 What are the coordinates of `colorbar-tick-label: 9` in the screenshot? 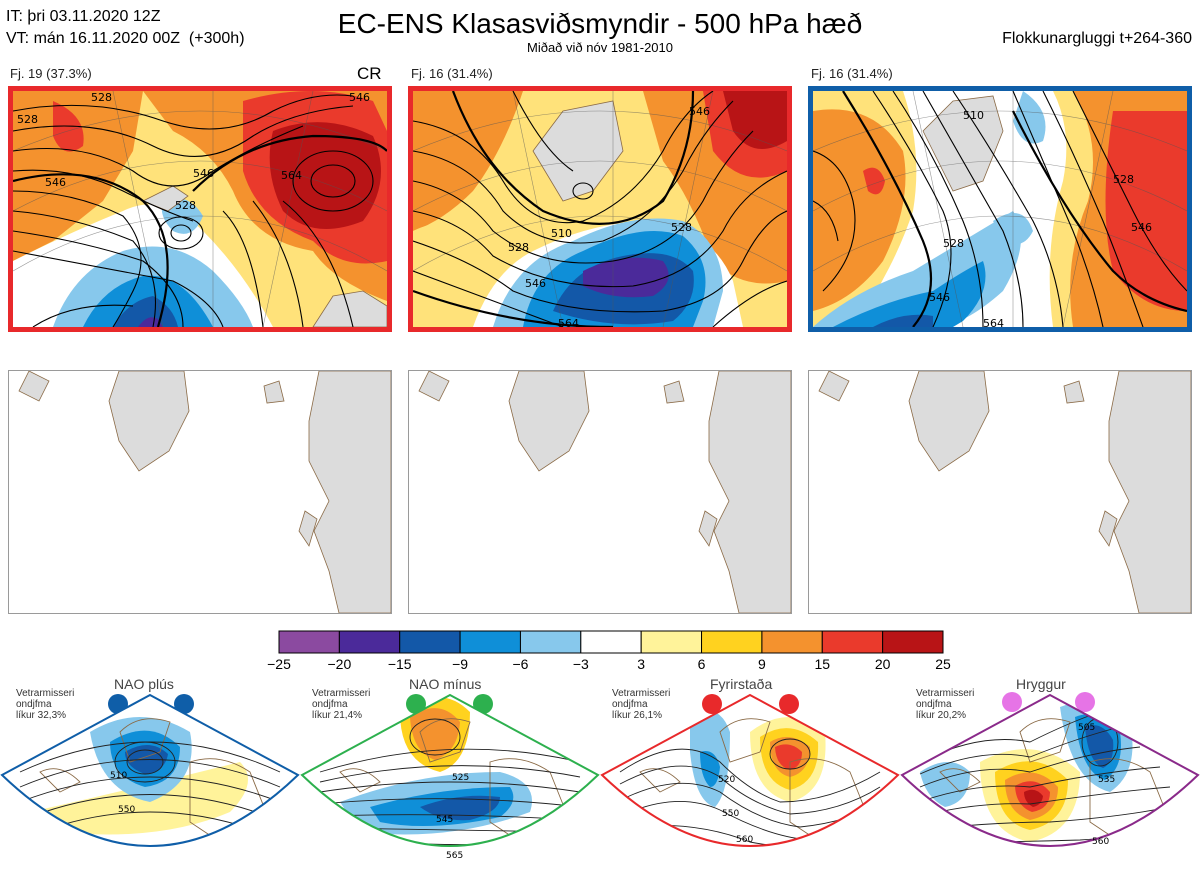 It's located at (762, 664).